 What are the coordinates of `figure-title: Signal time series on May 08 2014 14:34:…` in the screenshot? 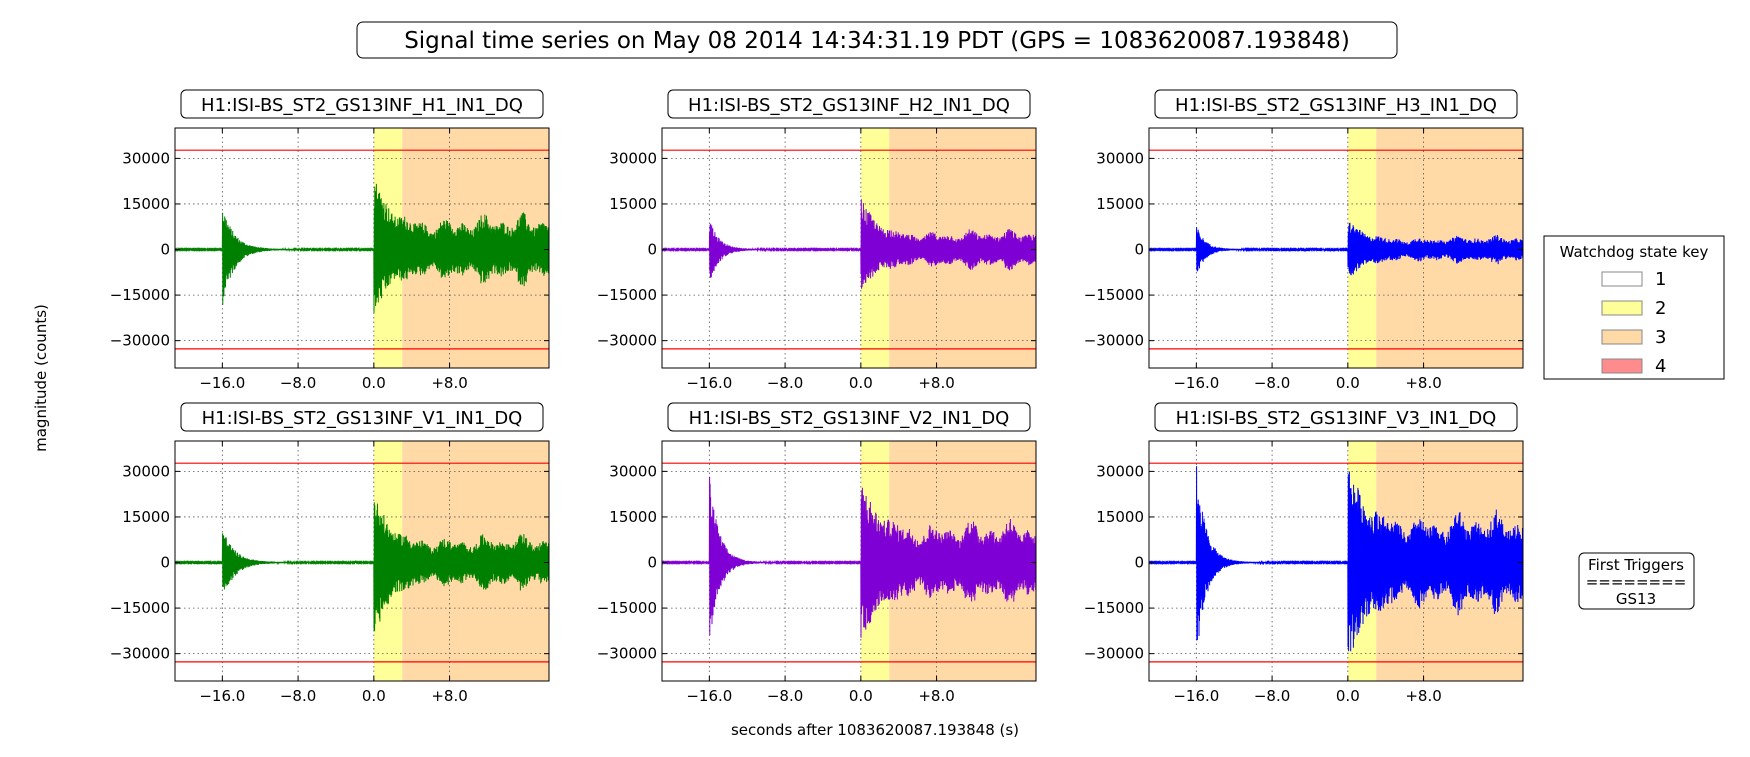 It's located at (877, 41).